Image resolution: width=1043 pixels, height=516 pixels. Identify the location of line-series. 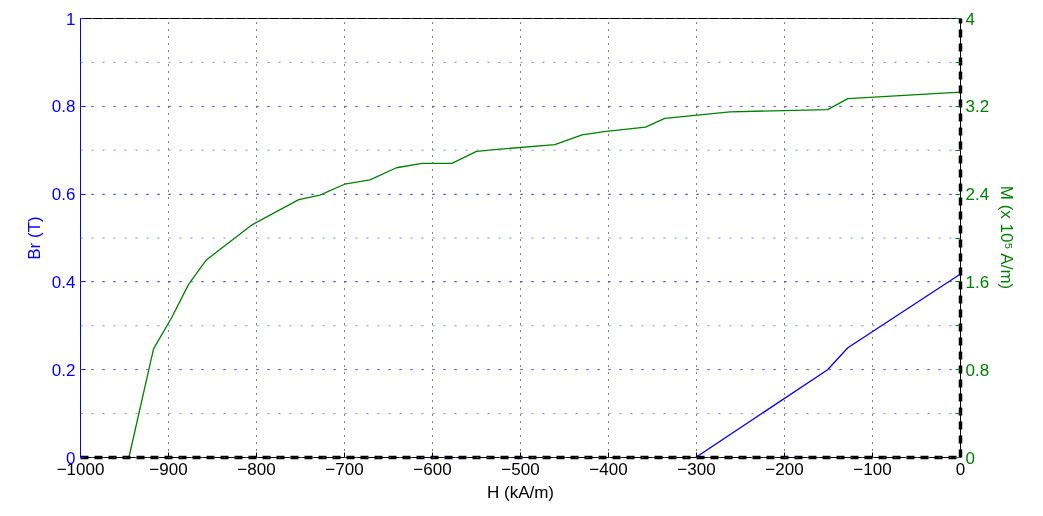
(827, 365).